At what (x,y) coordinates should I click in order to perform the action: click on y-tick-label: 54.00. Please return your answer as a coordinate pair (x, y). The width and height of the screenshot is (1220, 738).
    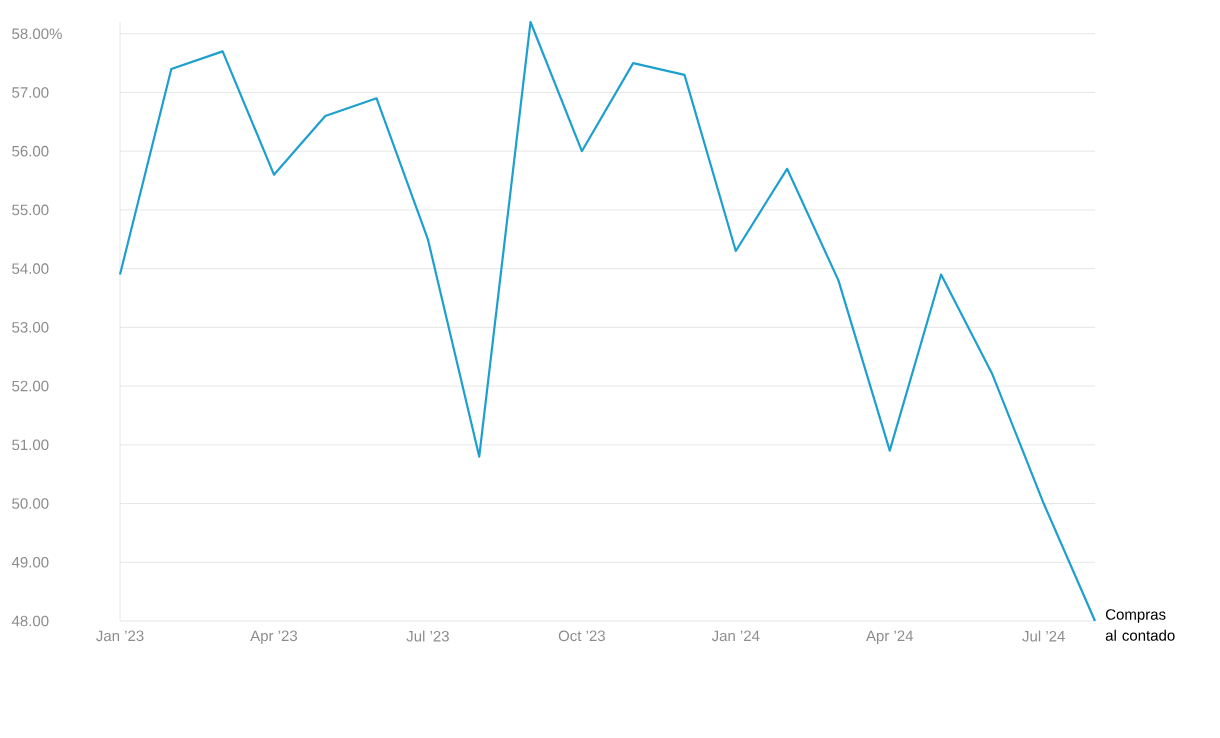
    Looking at the image, I should click on (30, 268).